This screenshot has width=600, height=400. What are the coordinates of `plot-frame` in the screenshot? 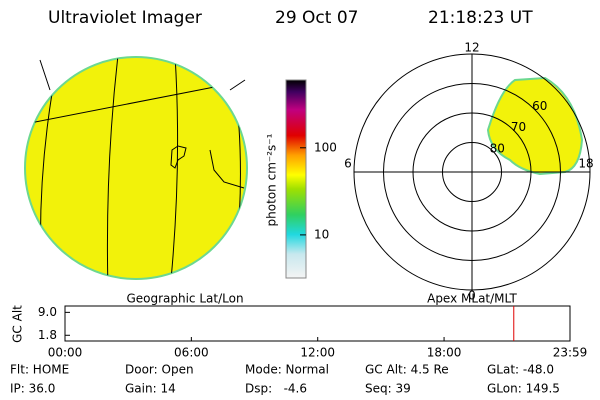 It's located at (317, 323).